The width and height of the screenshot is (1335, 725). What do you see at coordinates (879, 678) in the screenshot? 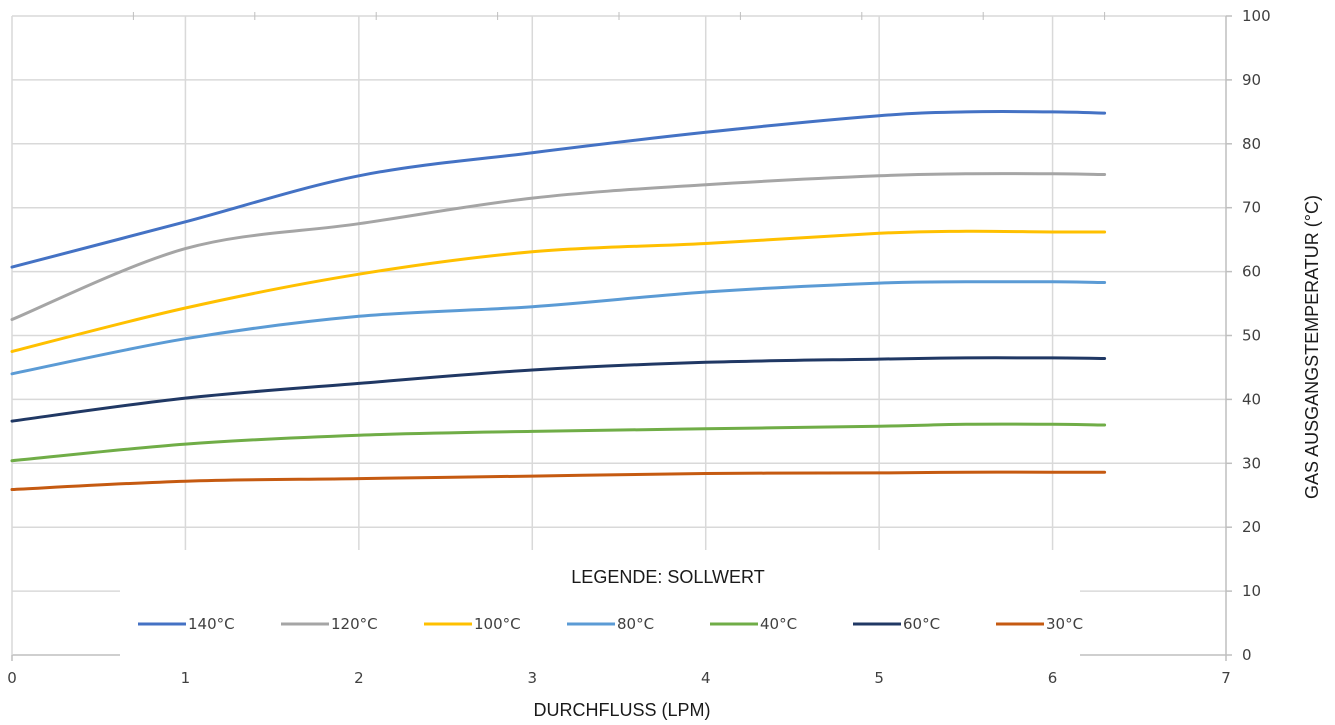
I see `x-tick-label: 5` at bounding box center [879, 678].